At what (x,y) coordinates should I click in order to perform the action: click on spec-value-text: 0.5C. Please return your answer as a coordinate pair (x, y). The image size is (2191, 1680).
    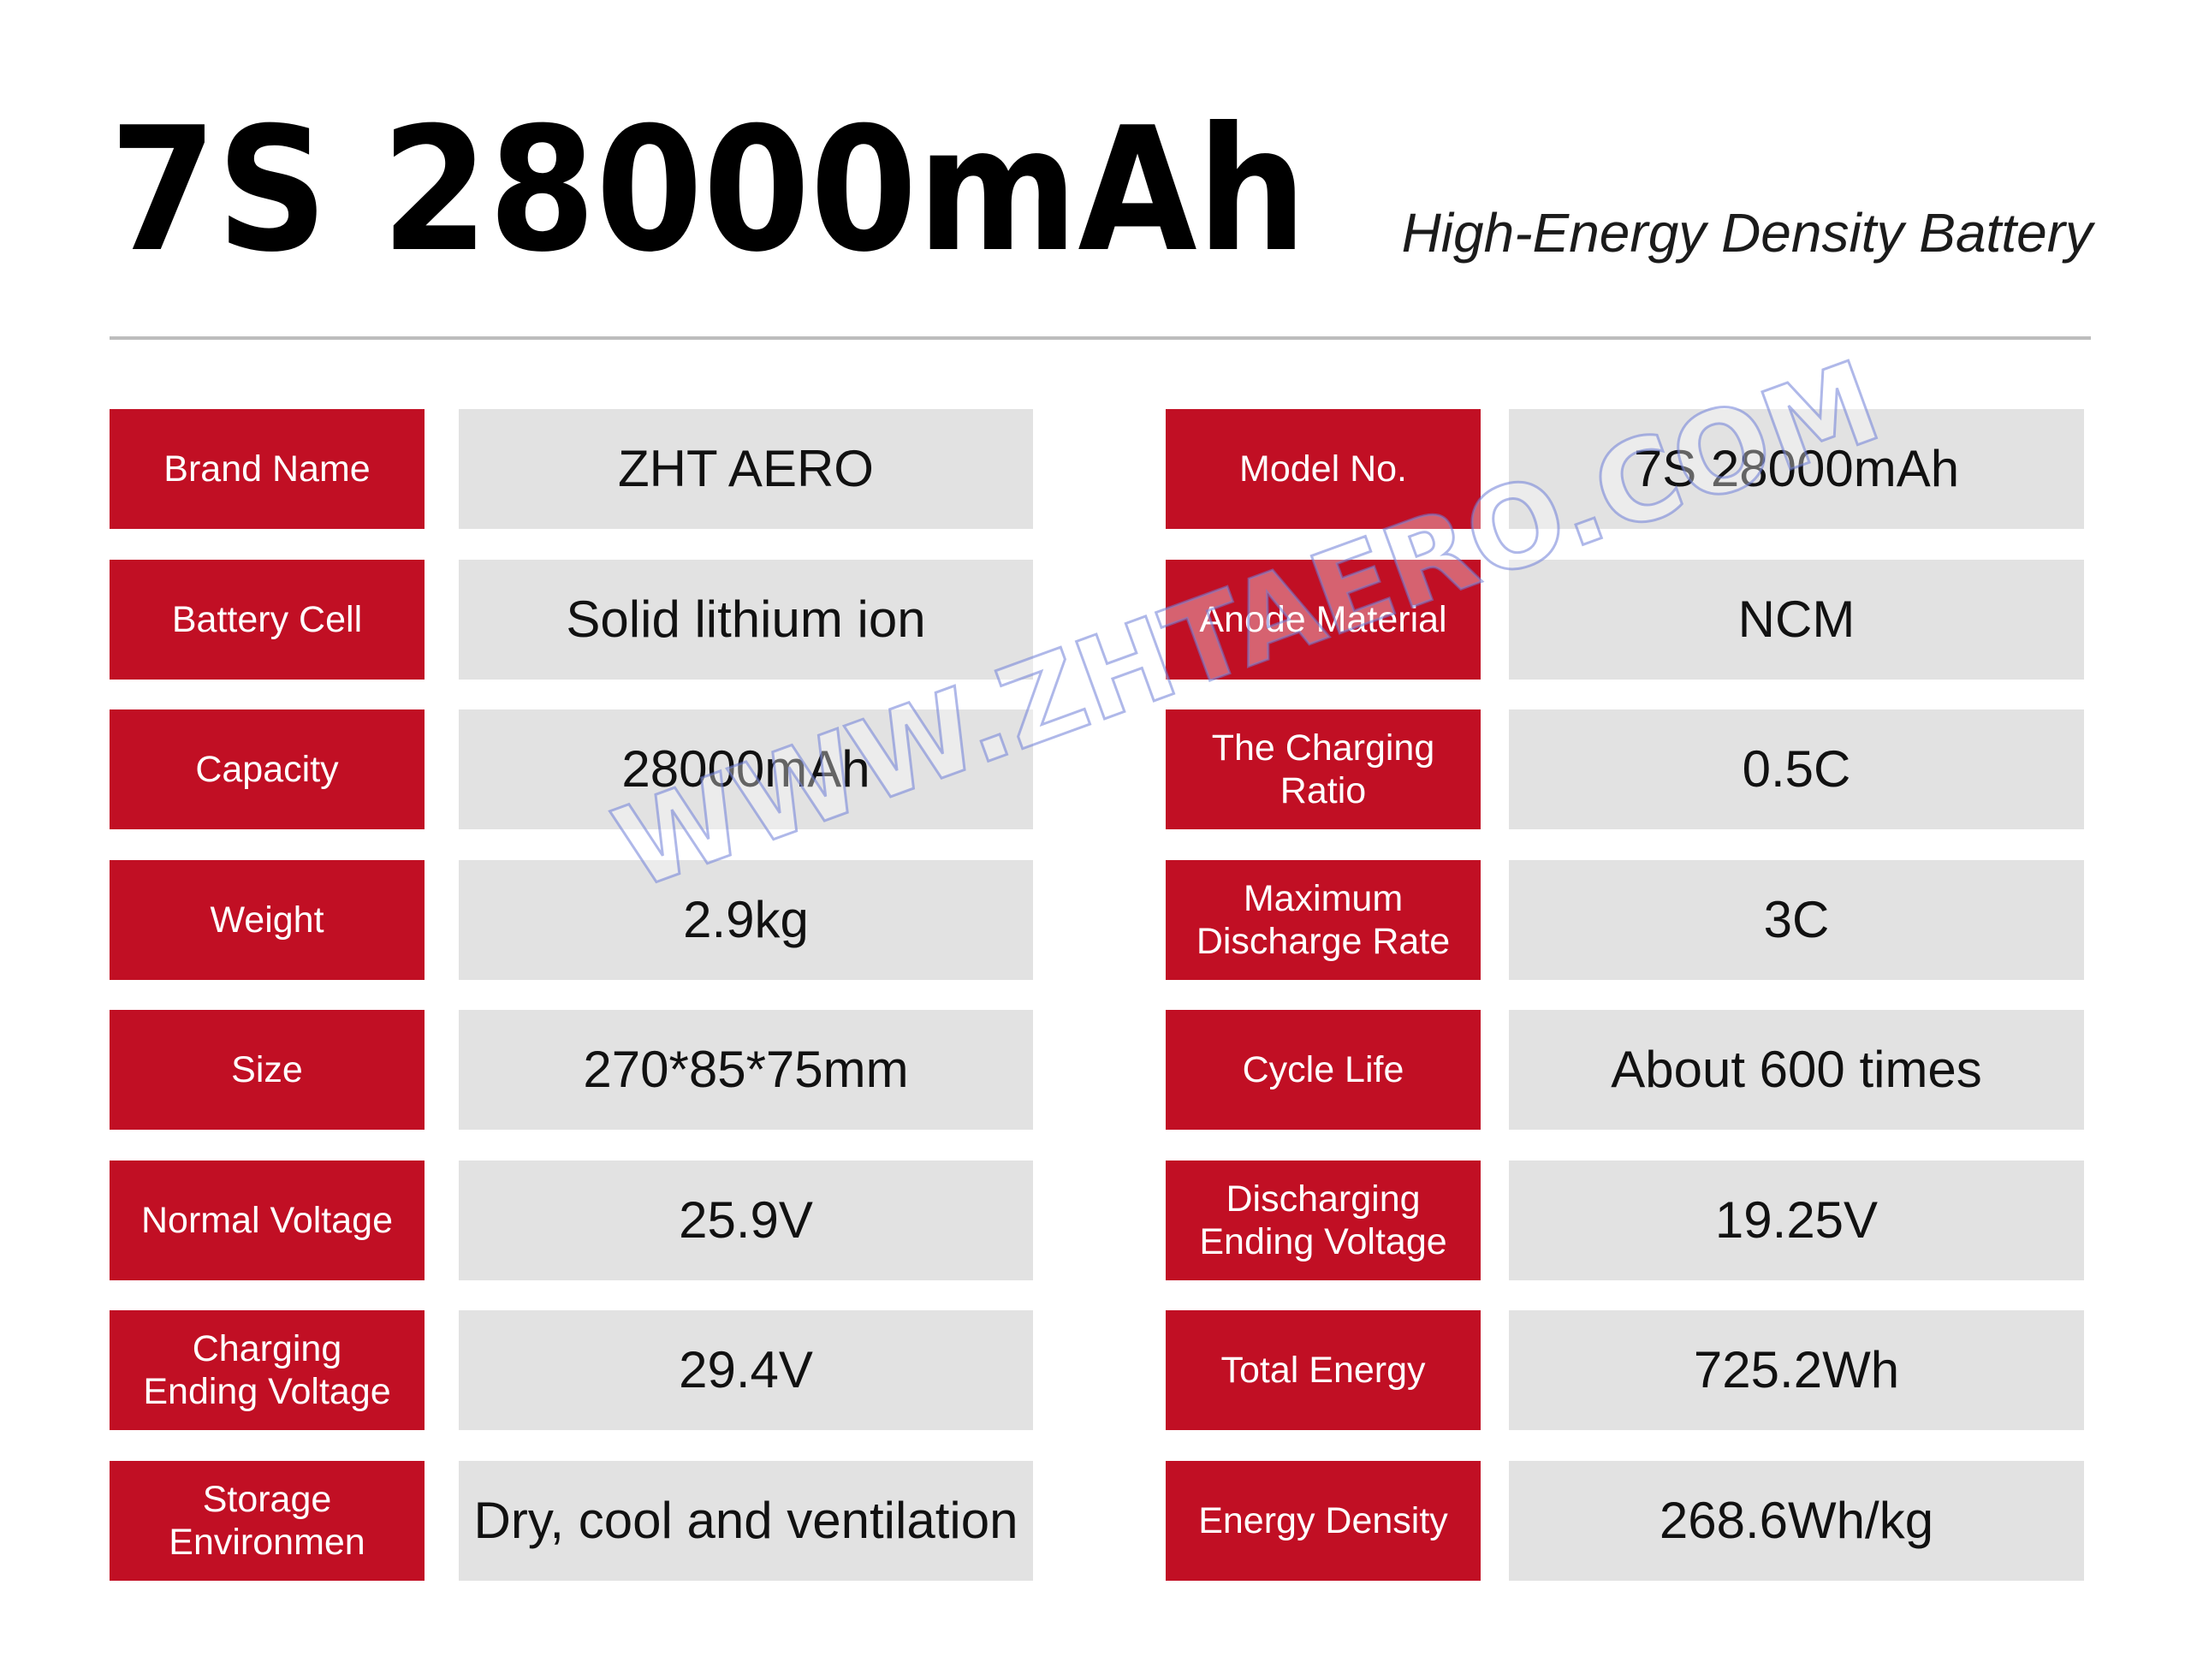
    Looking at the image, I should click on (1796, 769).